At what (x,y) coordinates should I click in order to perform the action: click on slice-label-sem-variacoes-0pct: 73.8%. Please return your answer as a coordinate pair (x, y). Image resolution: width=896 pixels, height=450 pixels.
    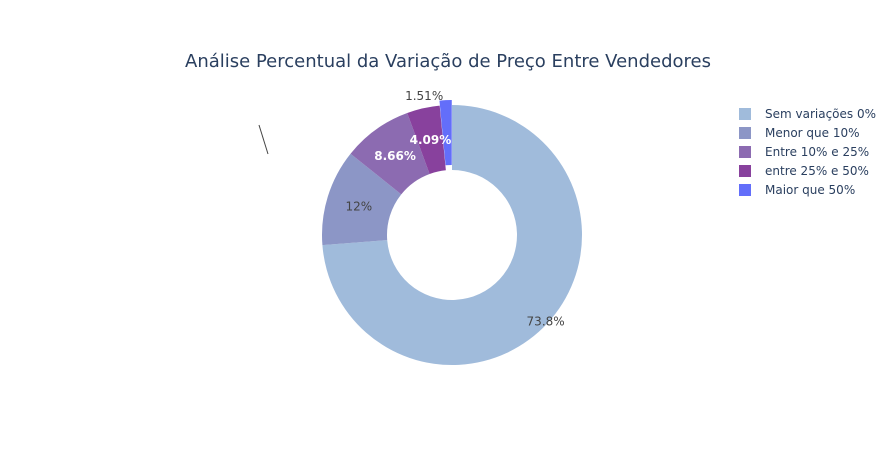
    Looking at the image, I should click on (546, 322).